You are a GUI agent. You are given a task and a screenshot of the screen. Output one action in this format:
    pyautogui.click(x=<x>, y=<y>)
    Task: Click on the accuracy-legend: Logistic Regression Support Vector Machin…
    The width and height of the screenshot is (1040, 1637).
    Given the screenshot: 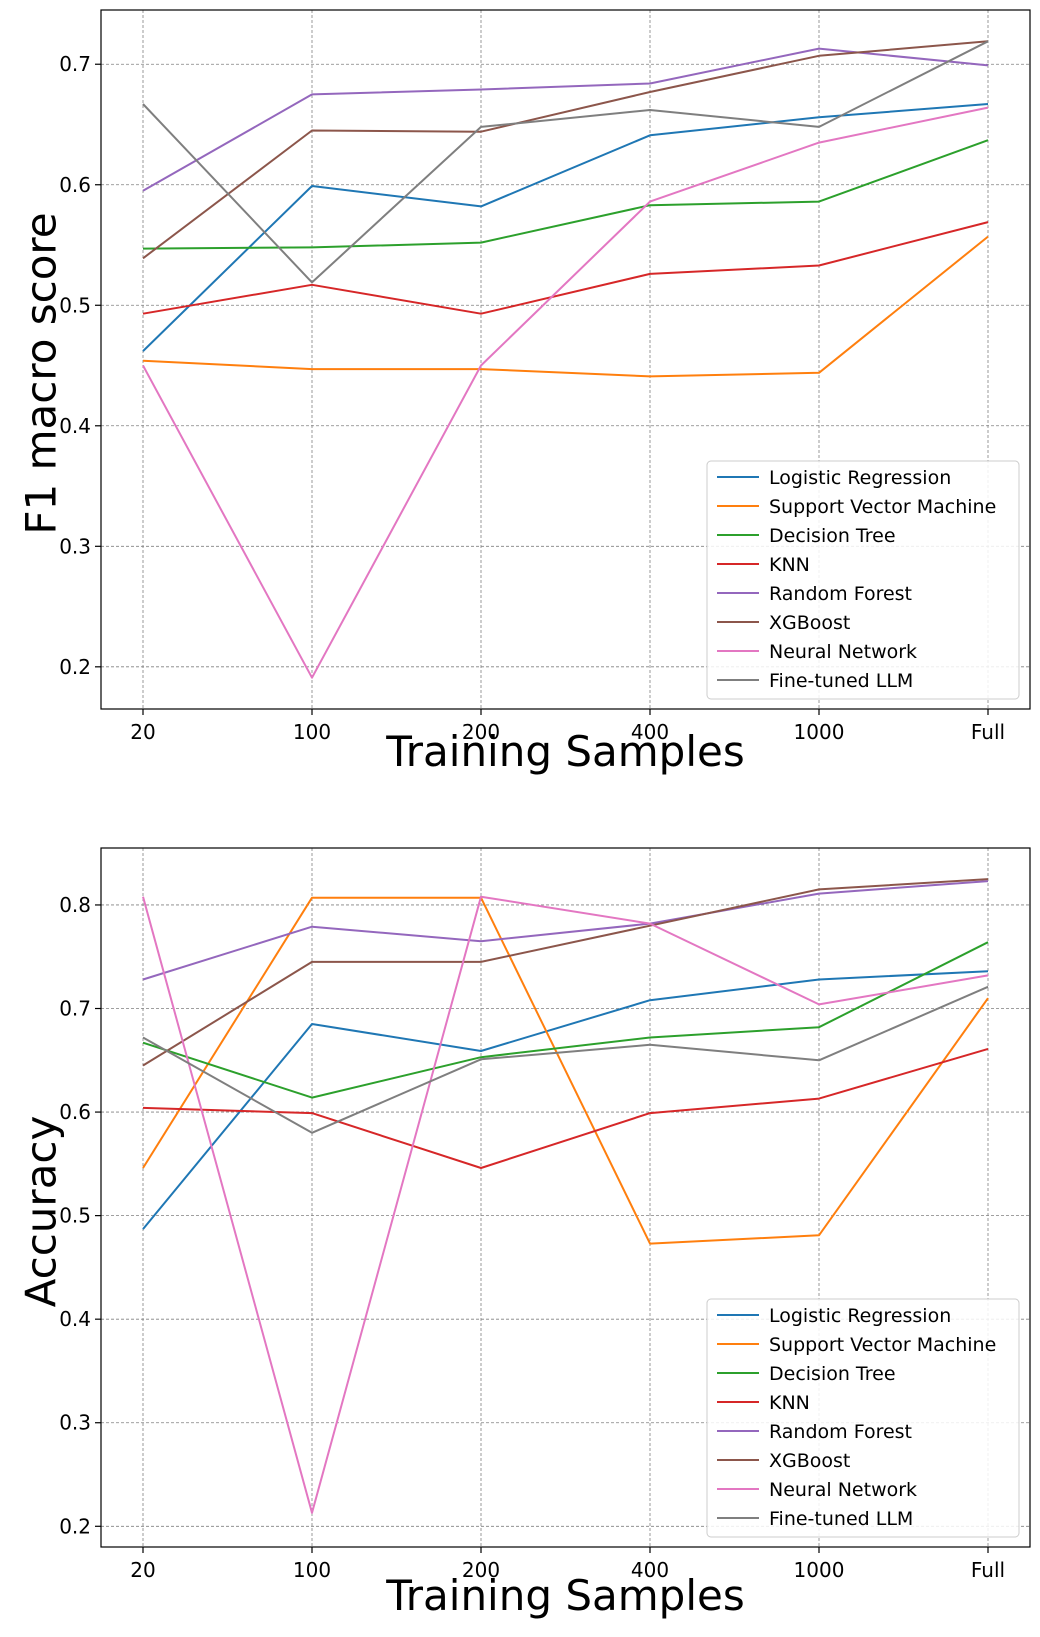 What is the action you would take?
    pyautogui.click(x=863, y=1418)
    